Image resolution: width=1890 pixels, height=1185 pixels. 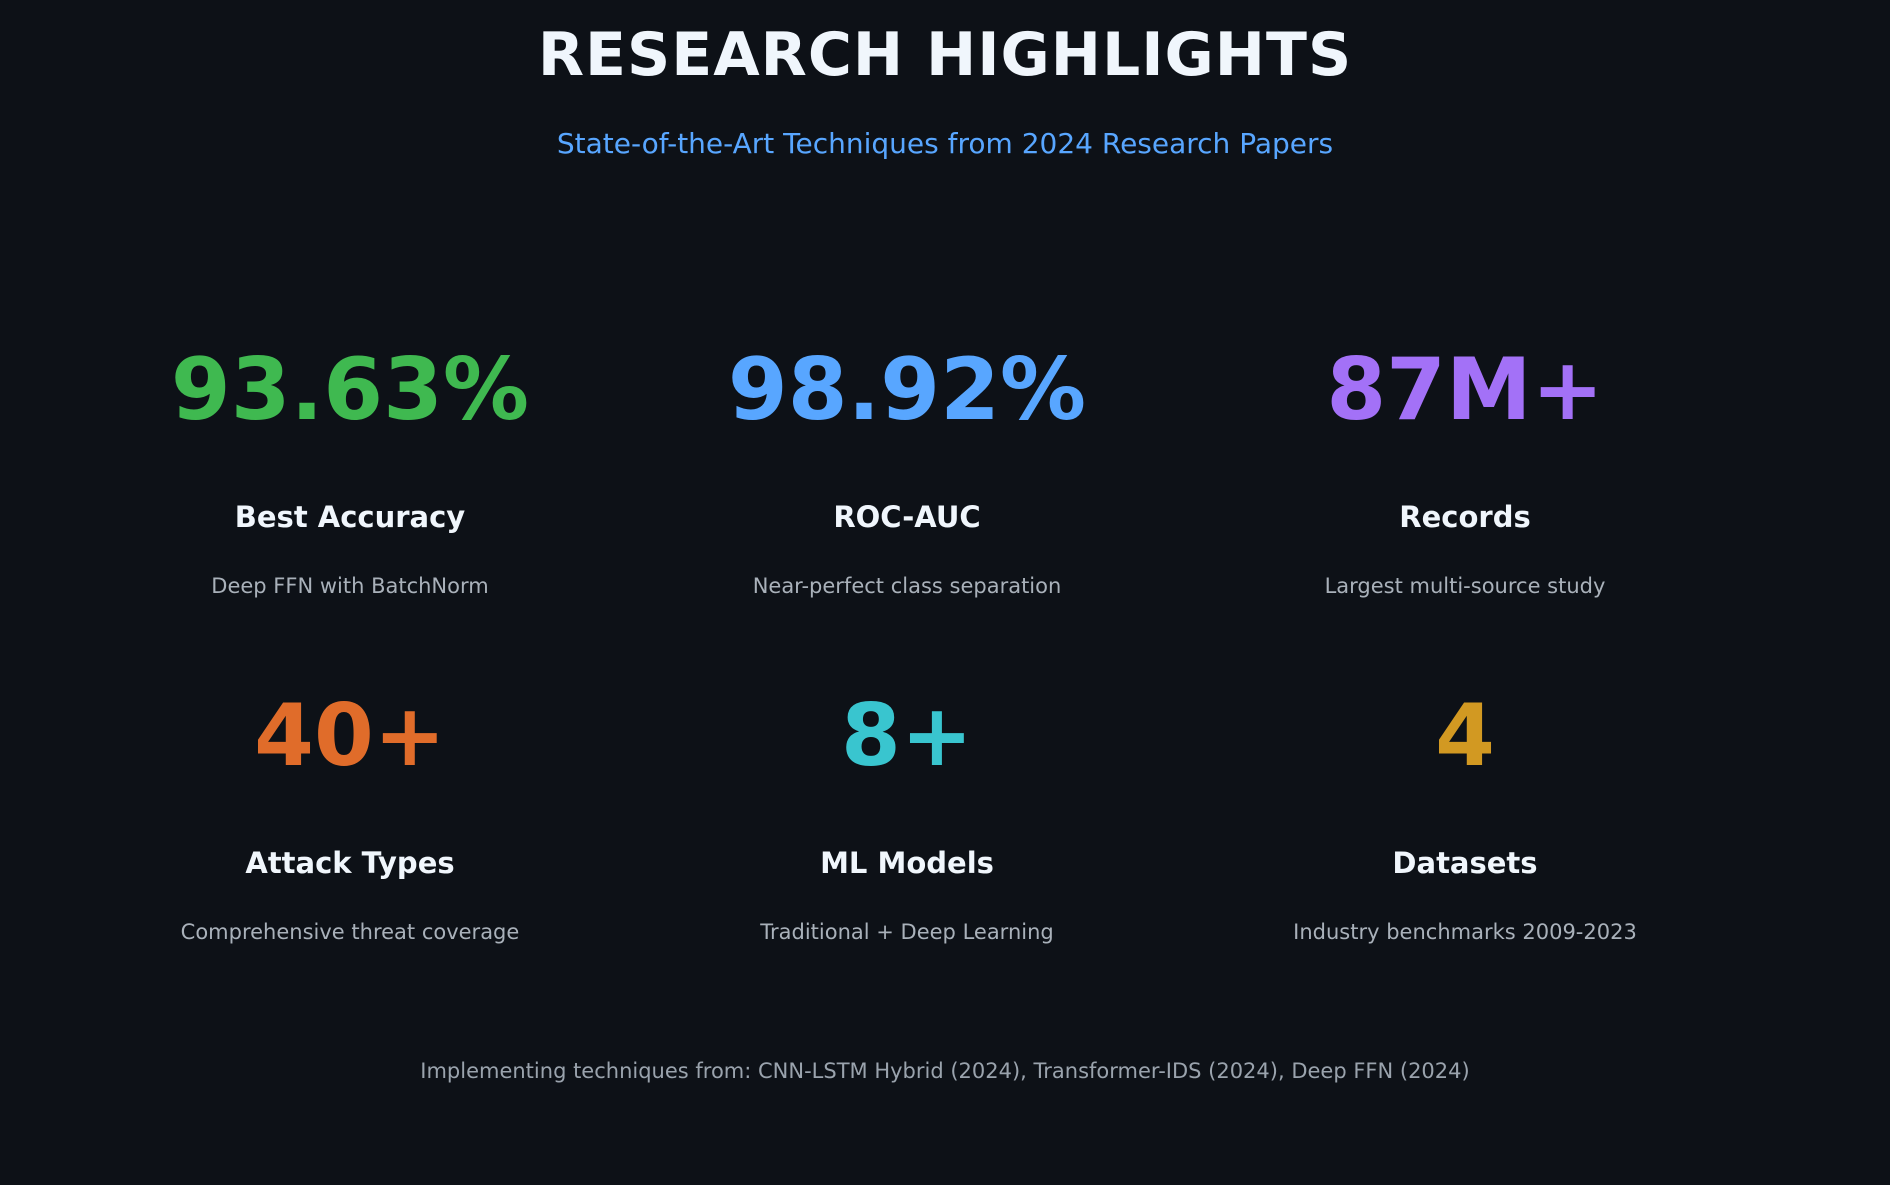 I want to click on stat-description: Near-perfect class separation, so click(x=907, y=586).